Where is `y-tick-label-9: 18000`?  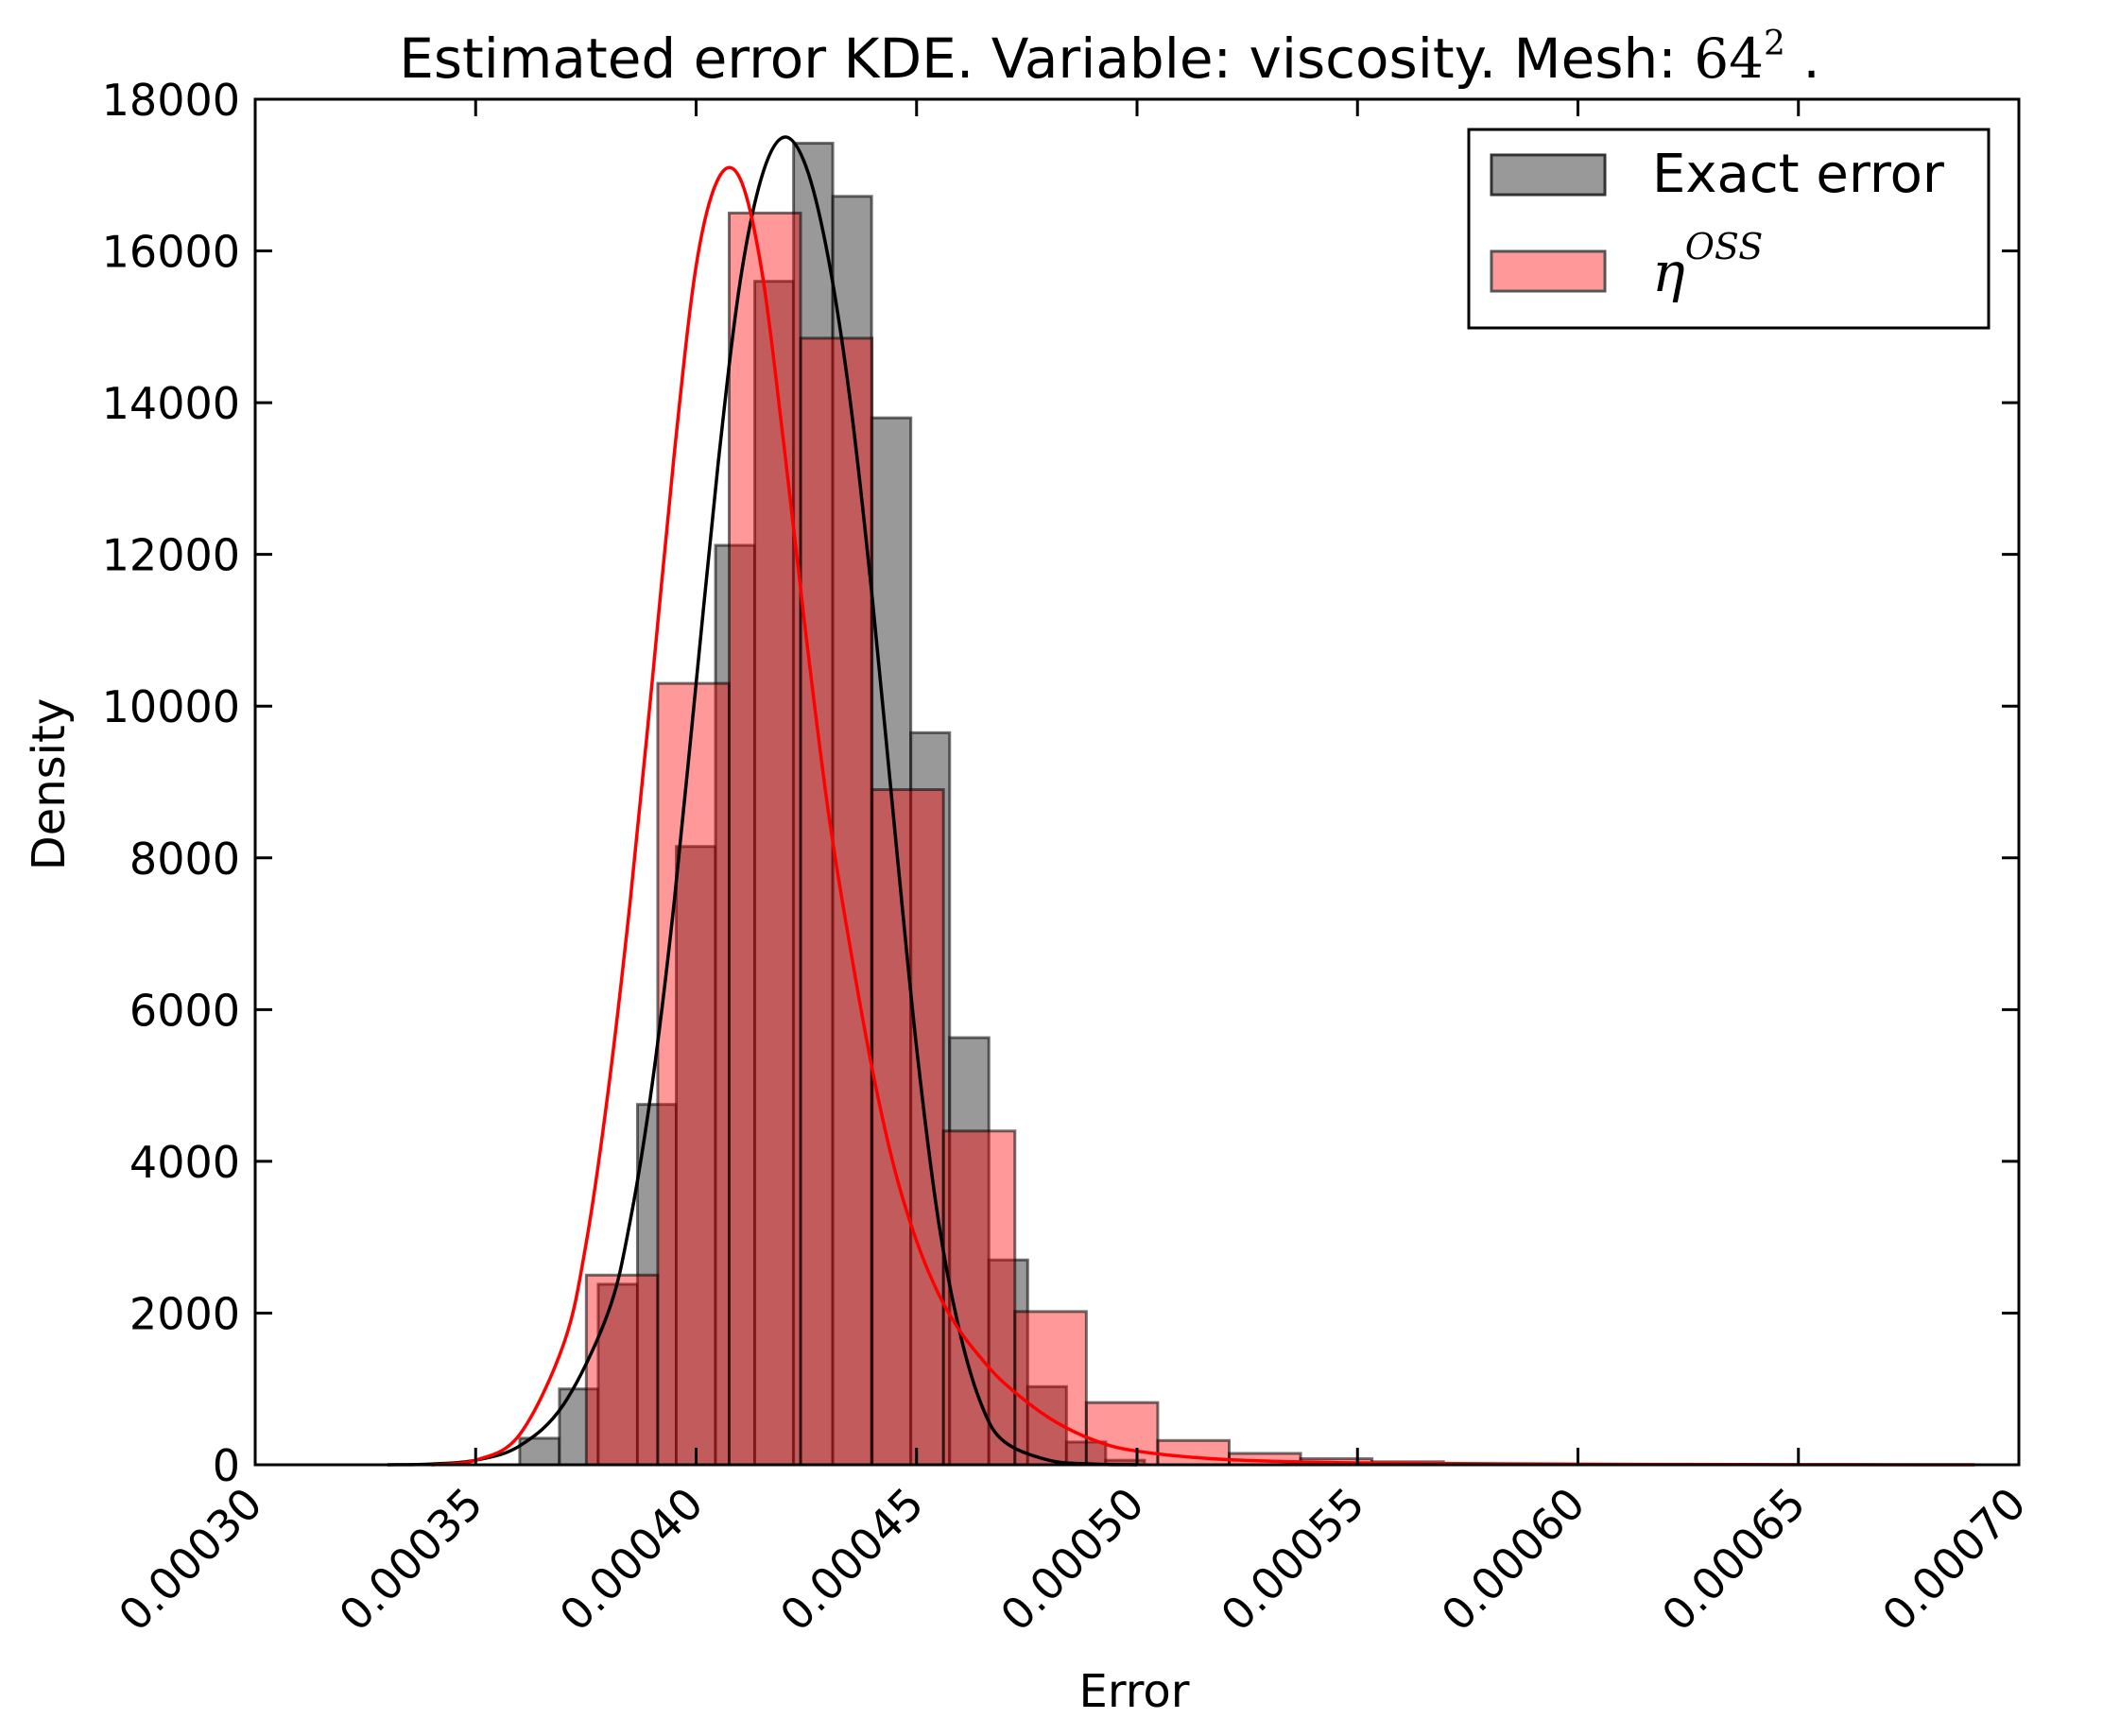 y-tick-label-9: 18000 is located at coordinates (171, 100).